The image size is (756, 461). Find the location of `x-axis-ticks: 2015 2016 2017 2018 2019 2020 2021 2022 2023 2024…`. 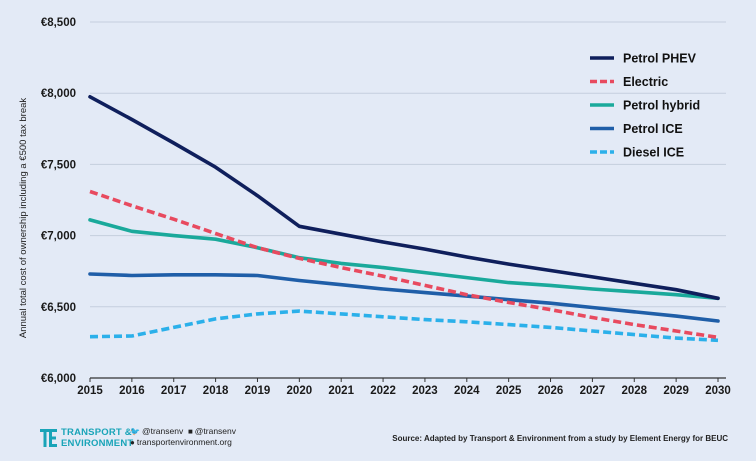

x-axis-ticks: 2015 2016 2017 2018 2019 2020 2021 2022 2023 2024… is located at coordinates (404, 387).